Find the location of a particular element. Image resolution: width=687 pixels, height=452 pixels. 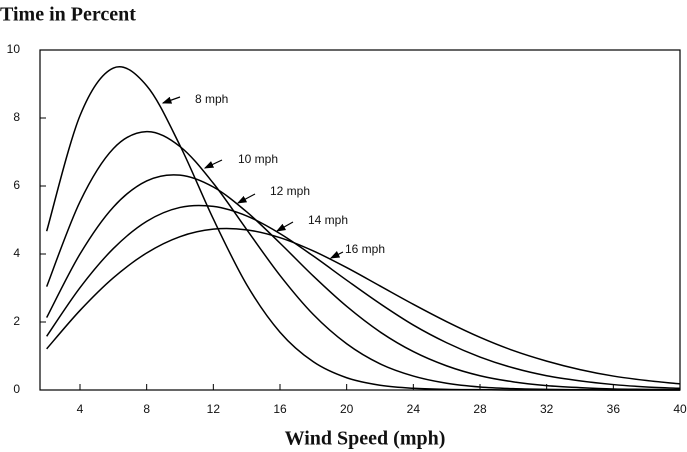

y-tick-label: 8 is located at coordinates (16, 117).